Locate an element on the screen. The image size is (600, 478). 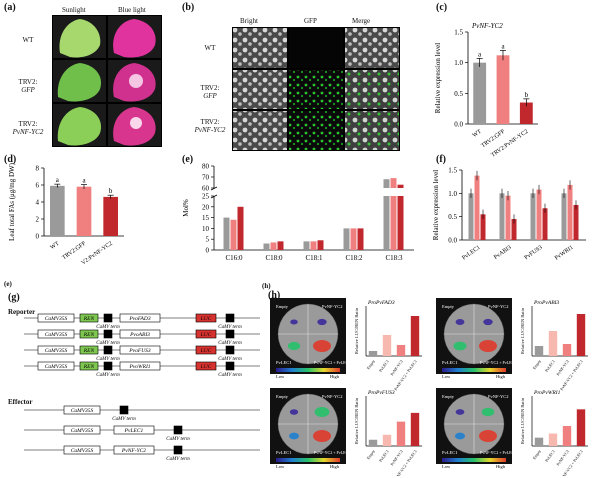
effector-construct: CaMV35S PvNF-YC2 is located at coordinates (142, 450).